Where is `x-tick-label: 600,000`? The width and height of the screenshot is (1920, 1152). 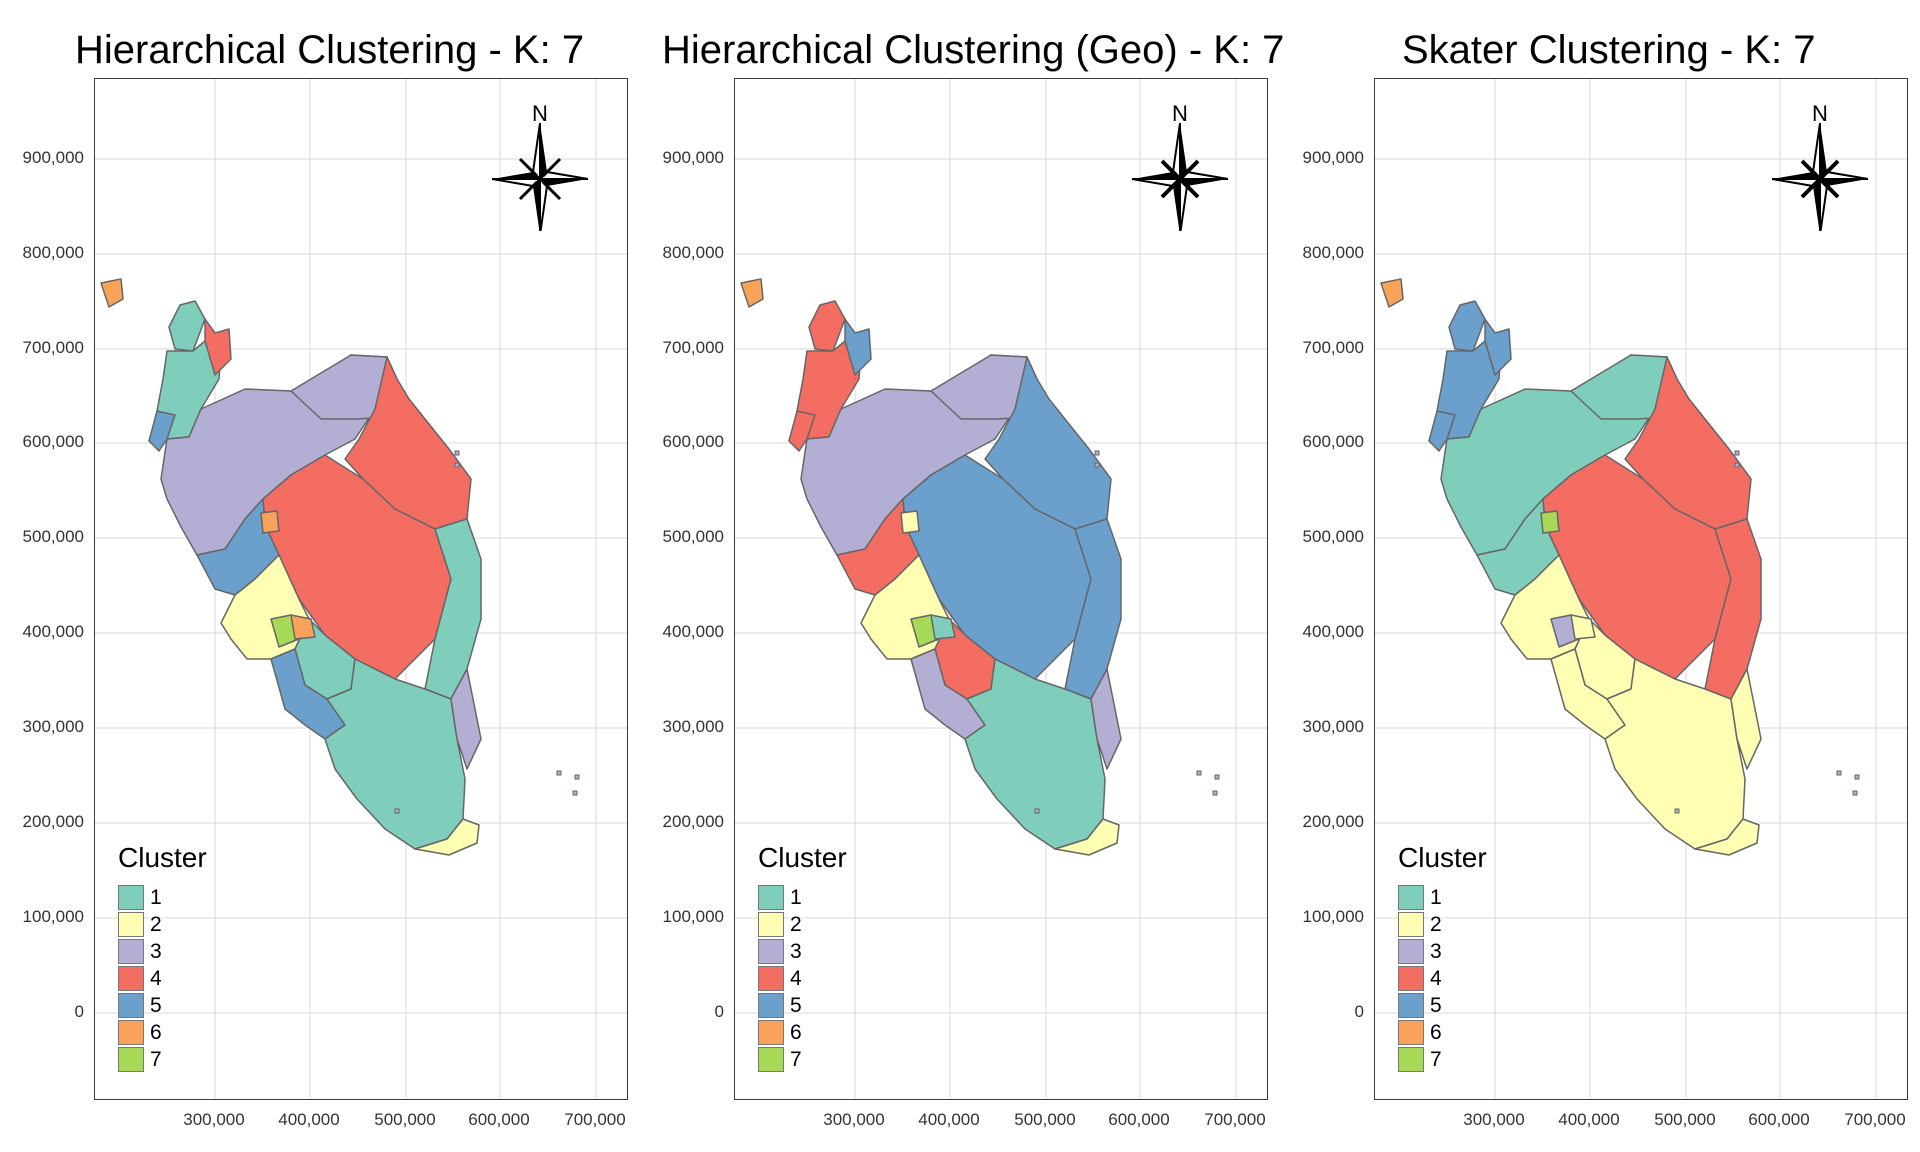
x-tick-label: 600,000 is located at coordinates (499, 1119).